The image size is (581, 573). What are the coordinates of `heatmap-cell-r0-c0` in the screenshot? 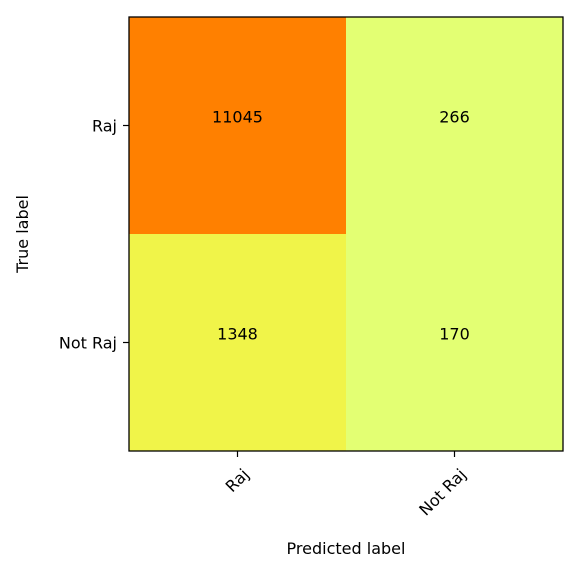 It's located at (237, 125).